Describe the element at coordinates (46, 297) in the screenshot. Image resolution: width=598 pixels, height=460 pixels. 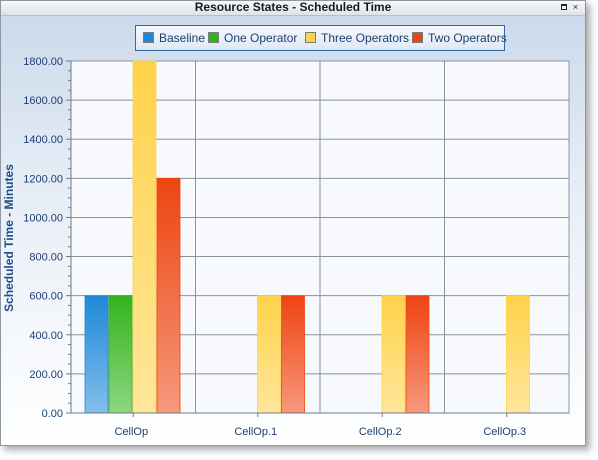
I see `y-tick-label: 600.00` at that location.